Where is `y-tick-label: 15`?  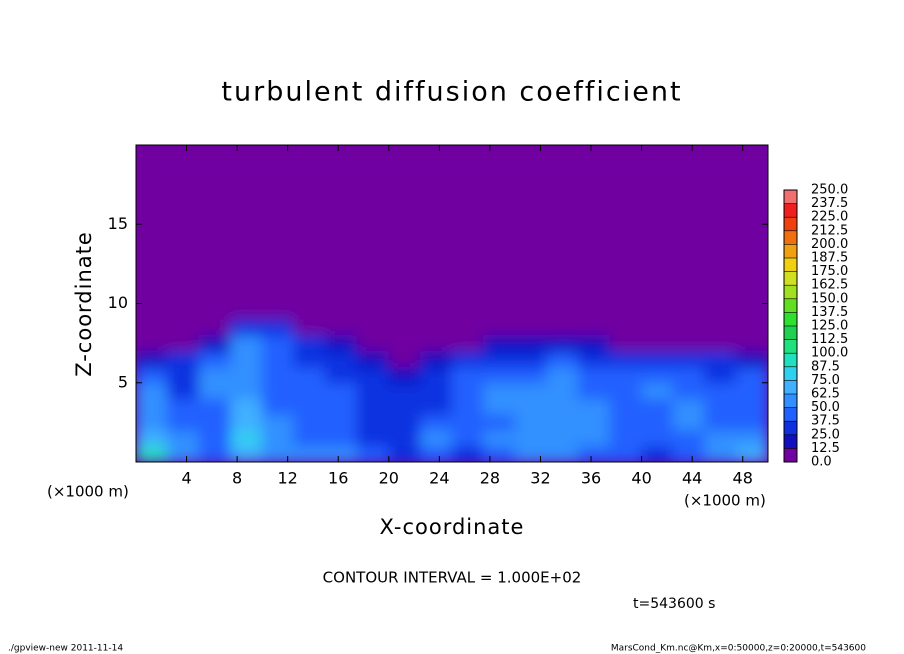 y-tick-label: 15 is located at coordinates (118, 223).